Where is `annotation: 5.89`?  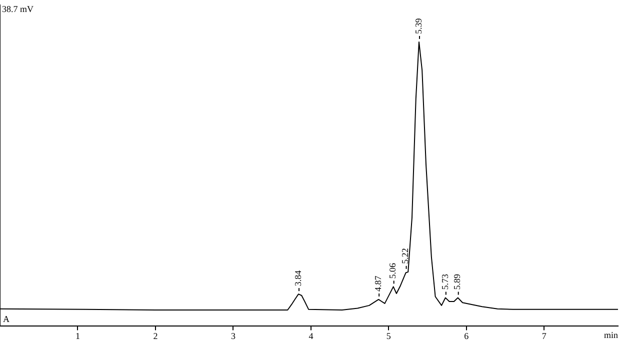 annotation: 5.89 is located at coordinates (457, 282).